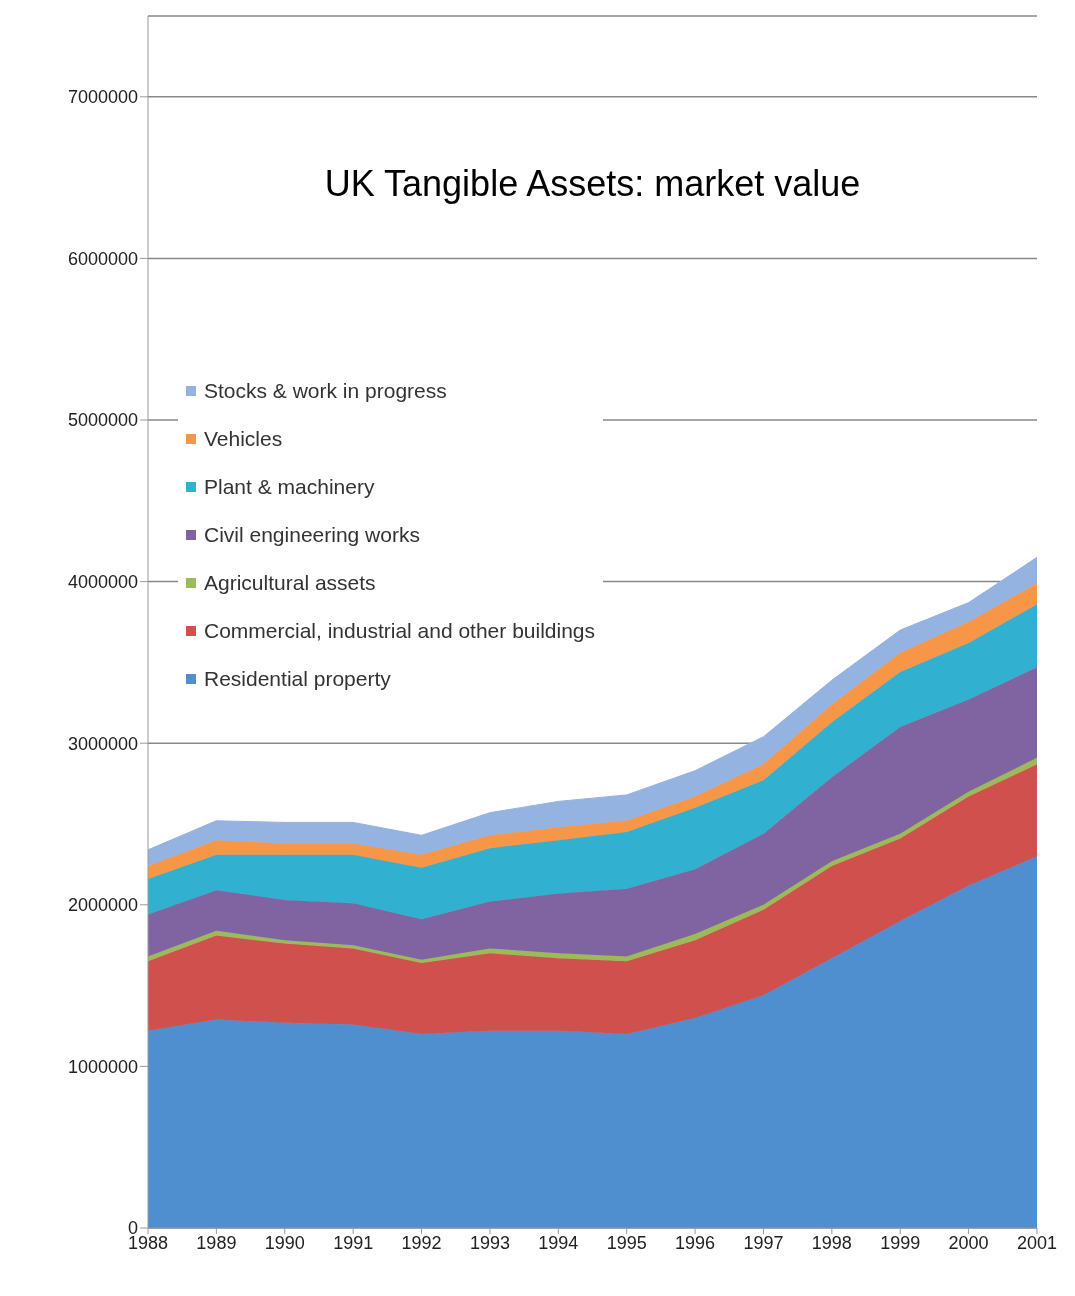 This screenshot has height=1296, width=1075. I want to click on x-tick-label: 1996, so click(695, 1242).